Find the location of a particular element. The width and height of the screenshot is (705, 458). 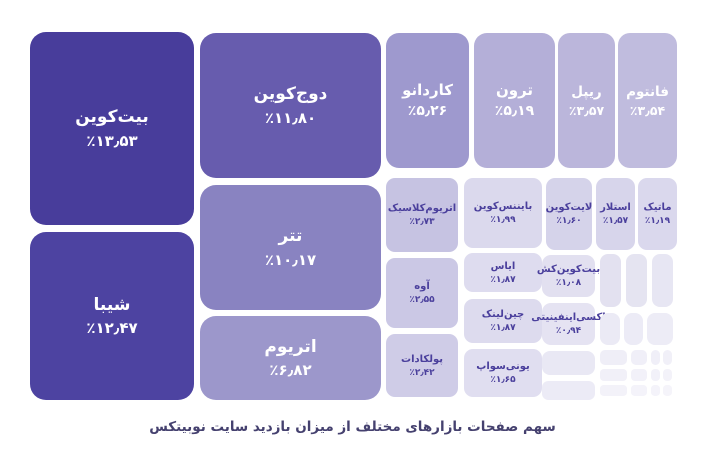

coin-label: دوج‌کوین is located at coordinates (290, 94).